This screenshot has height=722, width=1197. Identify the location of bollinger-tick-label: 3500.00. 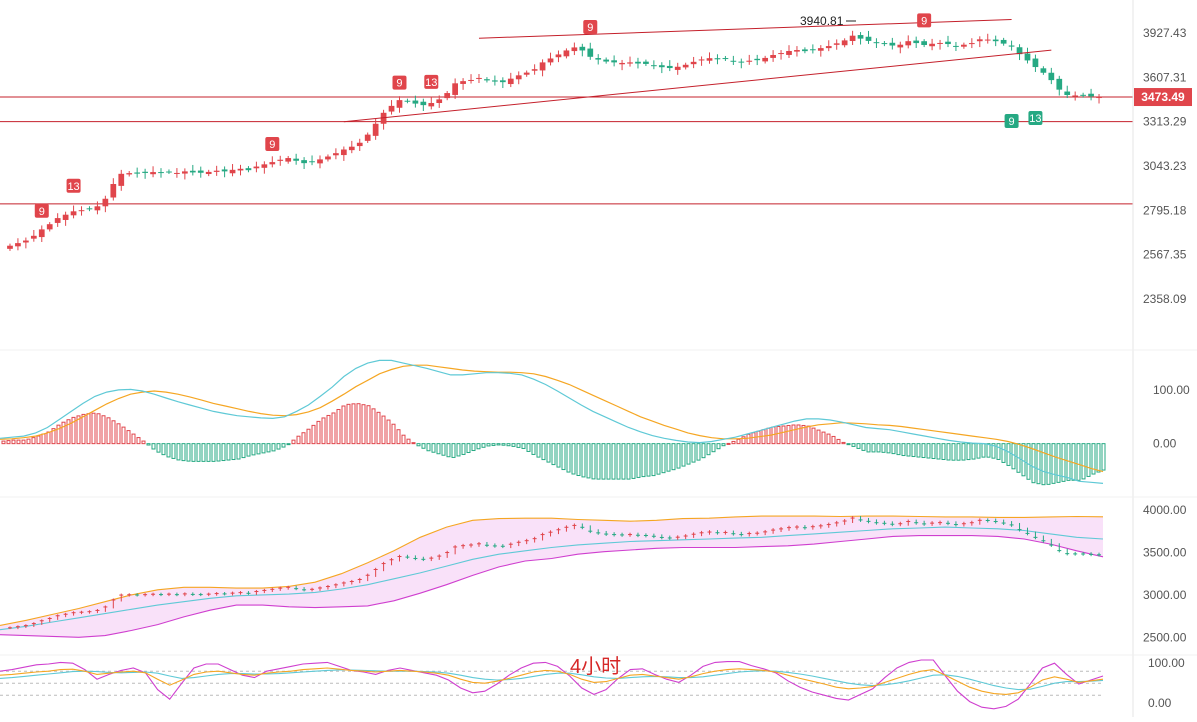
(1165, 553).